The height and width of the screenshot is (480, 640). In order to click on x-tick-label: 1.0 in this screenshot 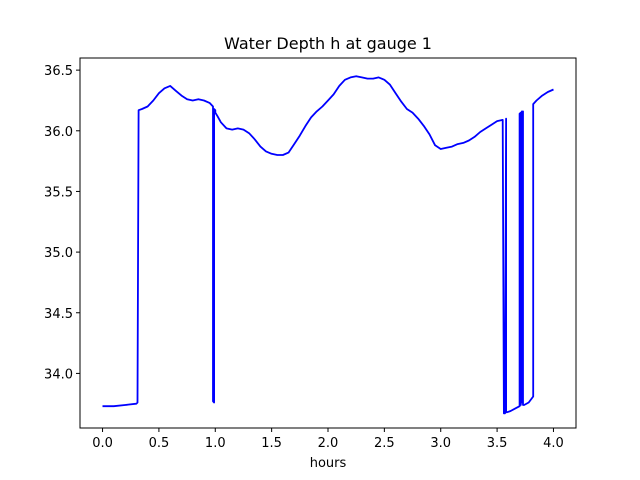, I will do `click(215, 443)`.